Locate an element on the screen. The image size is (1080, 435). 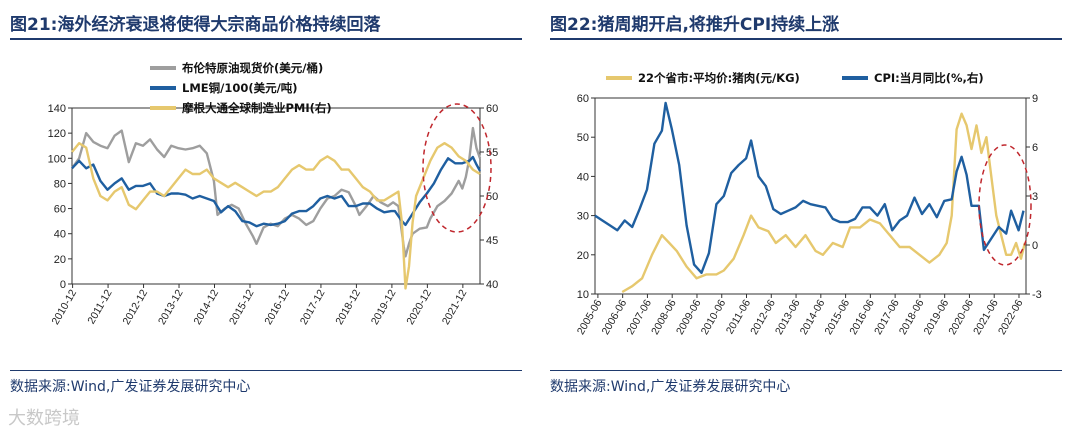
x-tick-label: 2020-12 is located at coordinates (419, 307).